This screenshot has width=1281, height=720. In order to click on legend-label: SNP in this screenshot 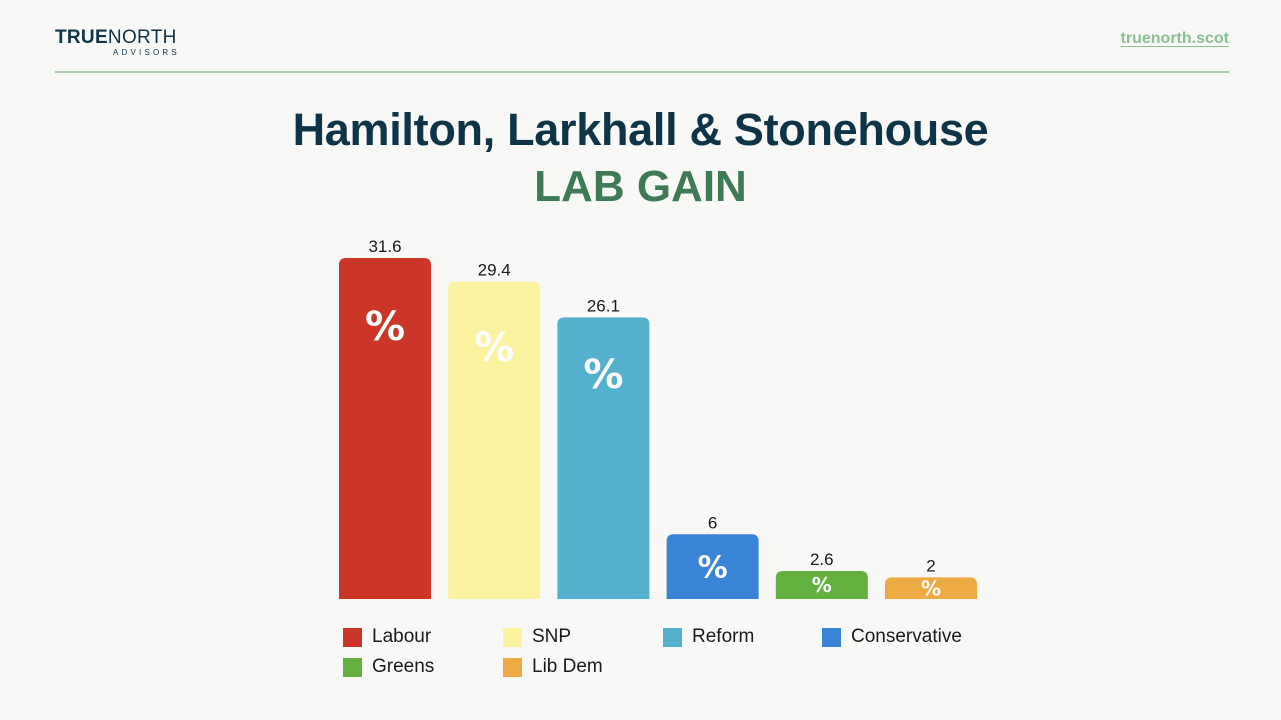, I will do `click(552, 636)`.